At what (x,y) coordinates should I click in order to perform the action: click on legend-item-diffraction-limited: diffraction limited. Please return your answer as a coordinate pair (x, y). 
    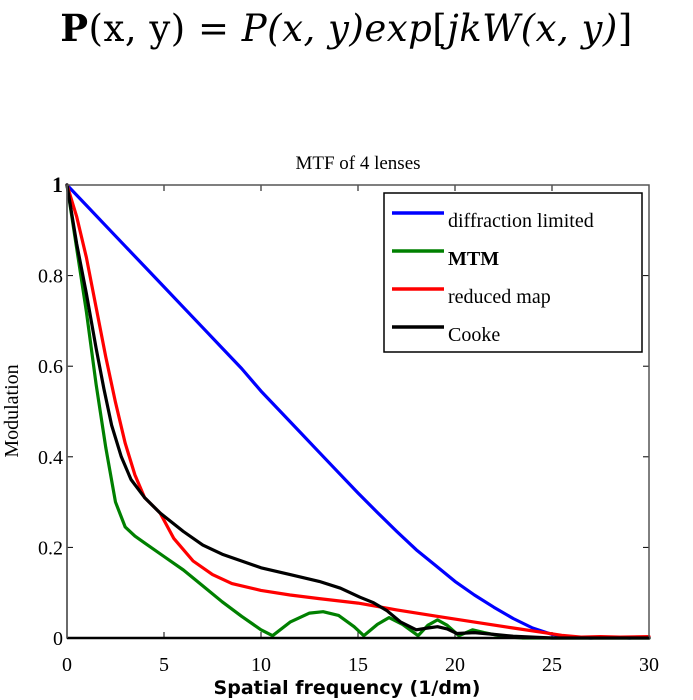
    Looking at the image, I should click on (493, 221).